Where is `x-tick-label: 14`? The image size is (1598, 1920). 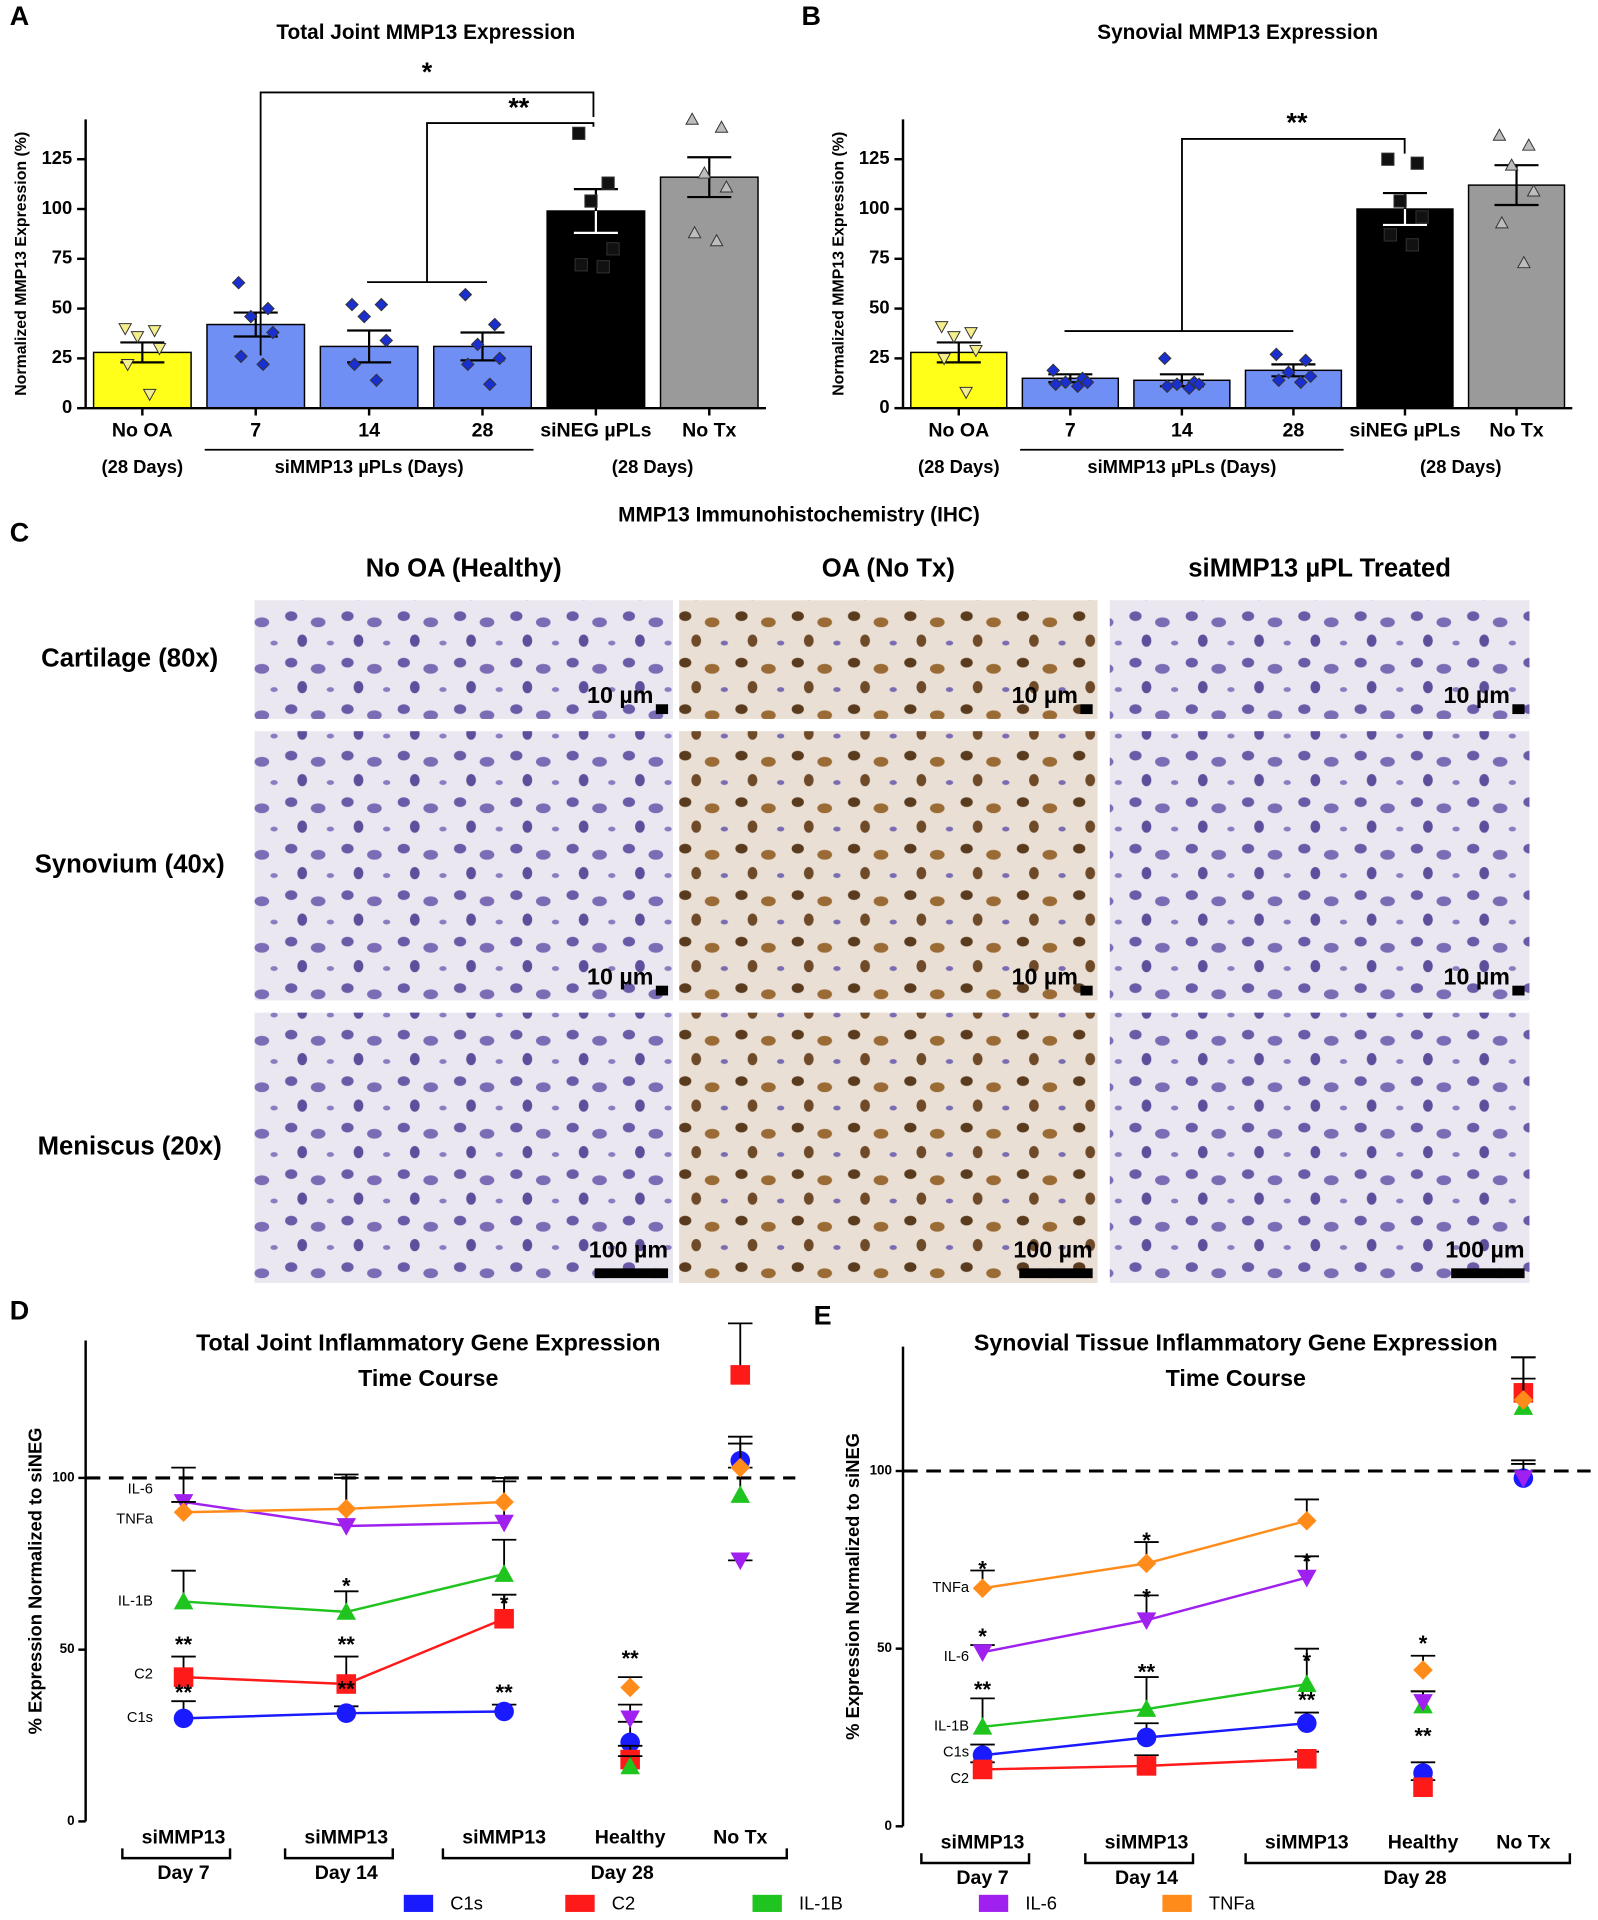 x-tick-label: 14 is located at coordinates (369, 431).